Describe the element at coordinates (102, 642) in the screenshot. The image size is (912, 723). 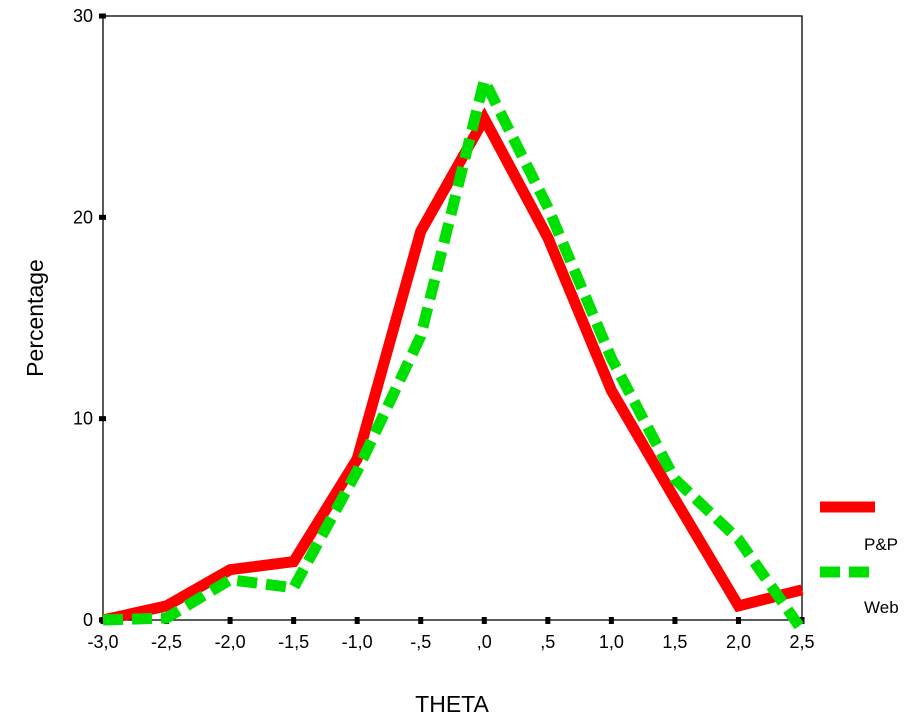
I see `x-tick-label: -3,0` at that location.